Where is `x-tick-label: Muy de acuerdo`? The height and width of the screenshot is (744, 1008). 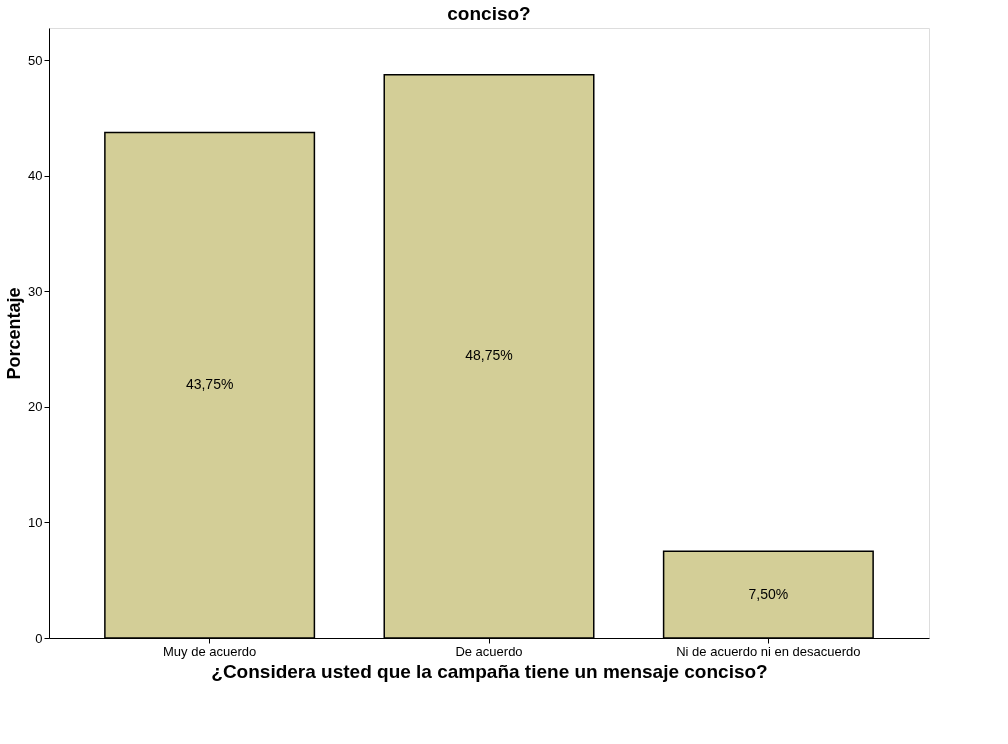
x-tick-label: Muy de acuerdo is located at coordinates (210, 651).